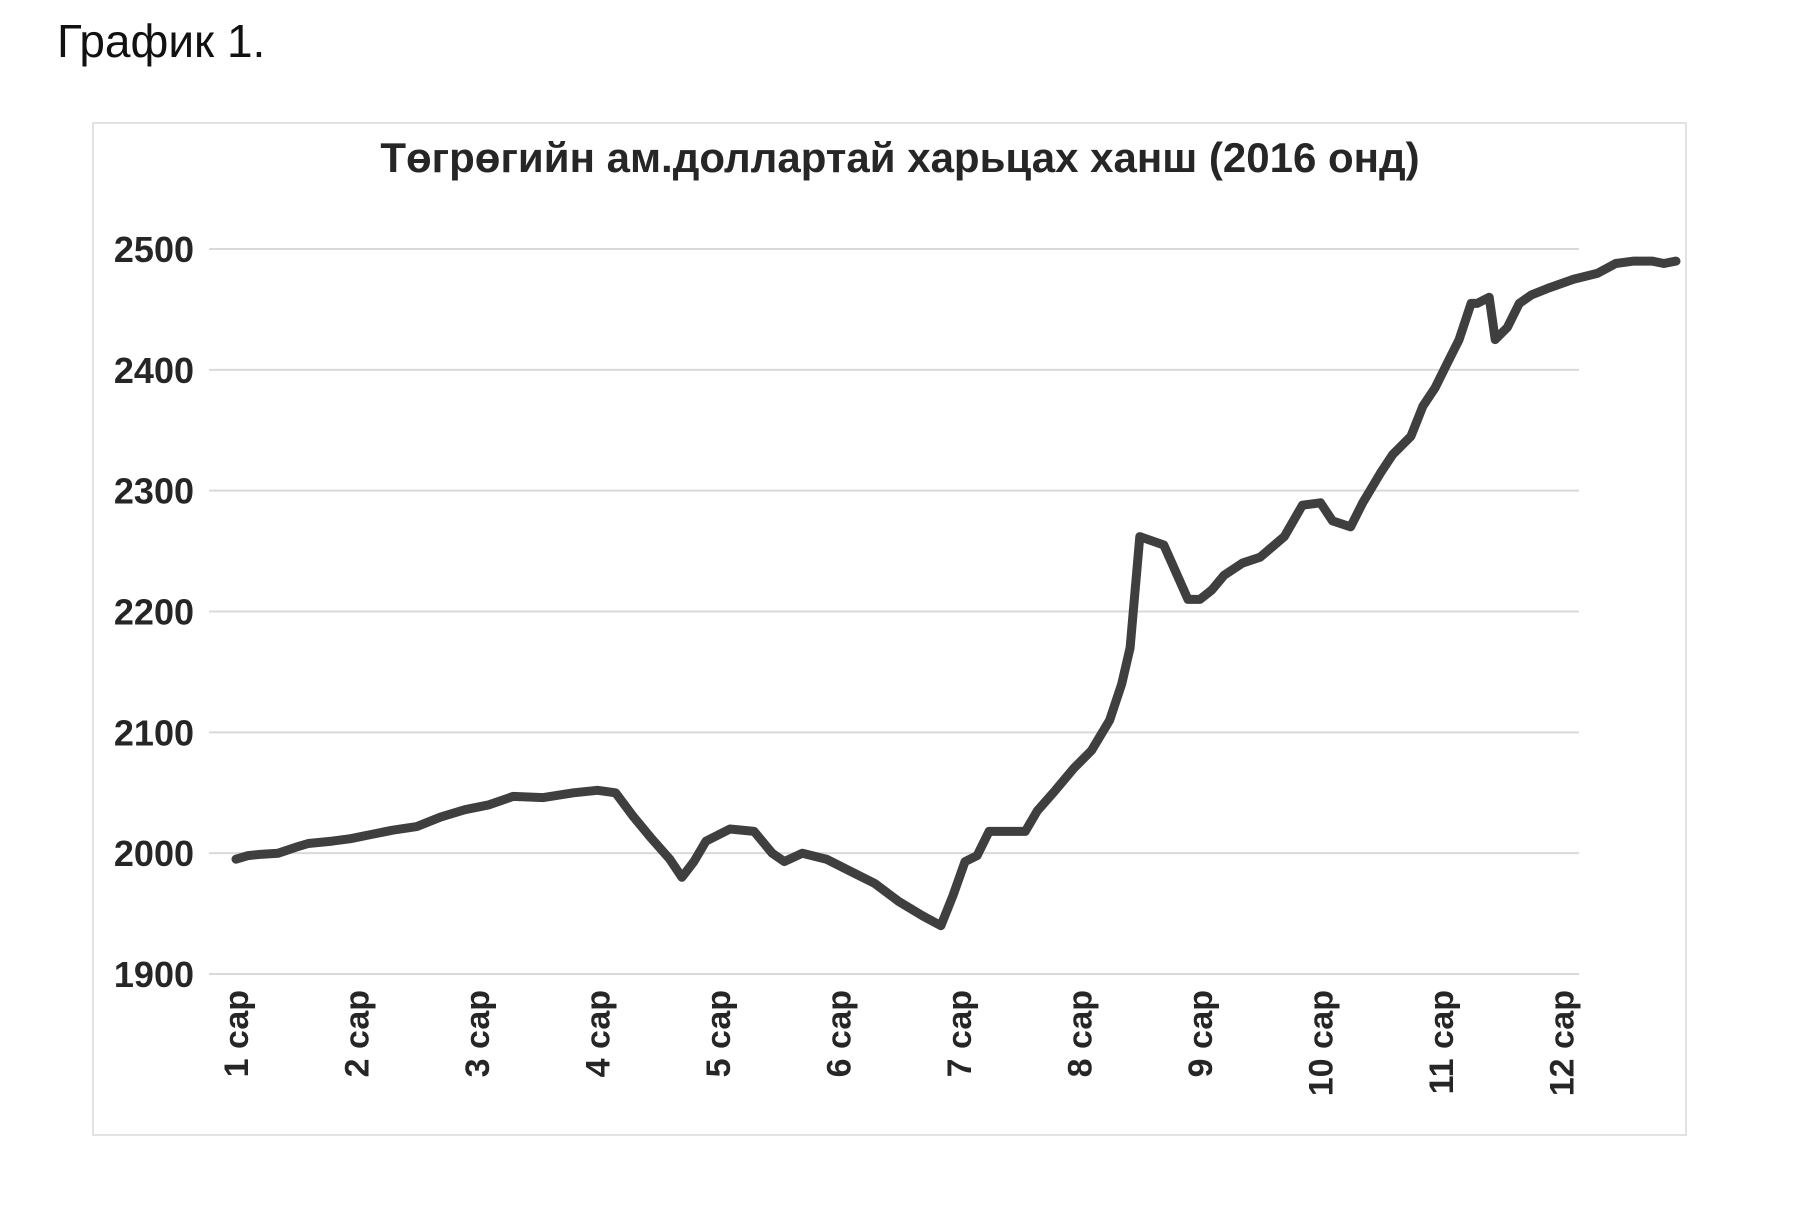 Image resolution: width=1795 pixels, height=1211 pixels. I want to click on y-tick-label: 2500, so click(154, 249).